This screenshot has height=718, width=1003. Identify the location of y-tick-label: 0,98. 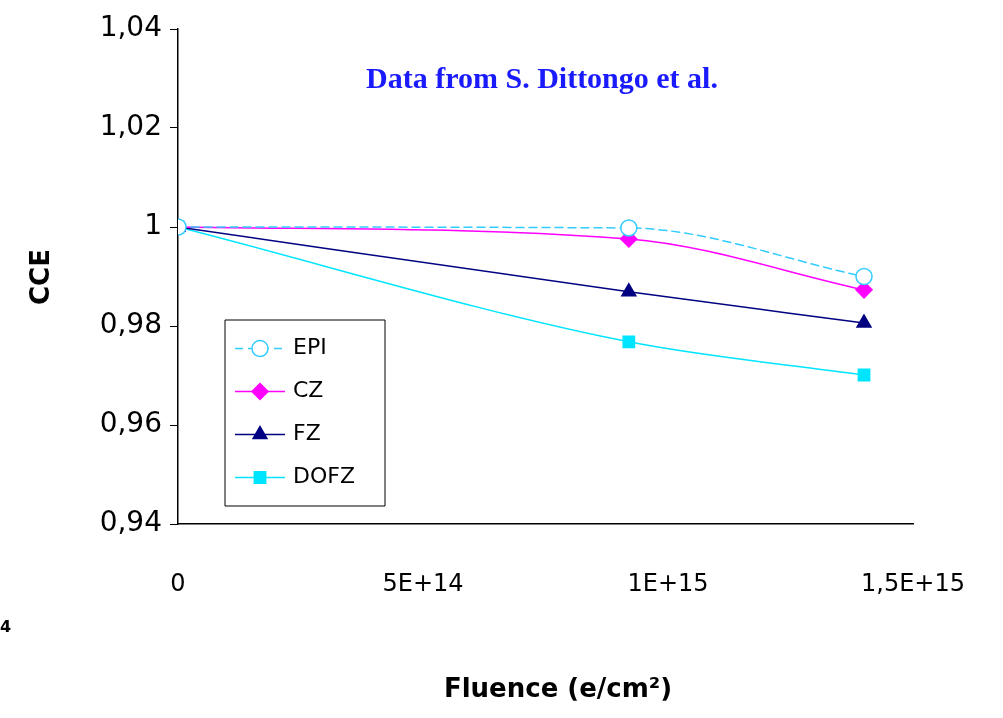
(130, 324).